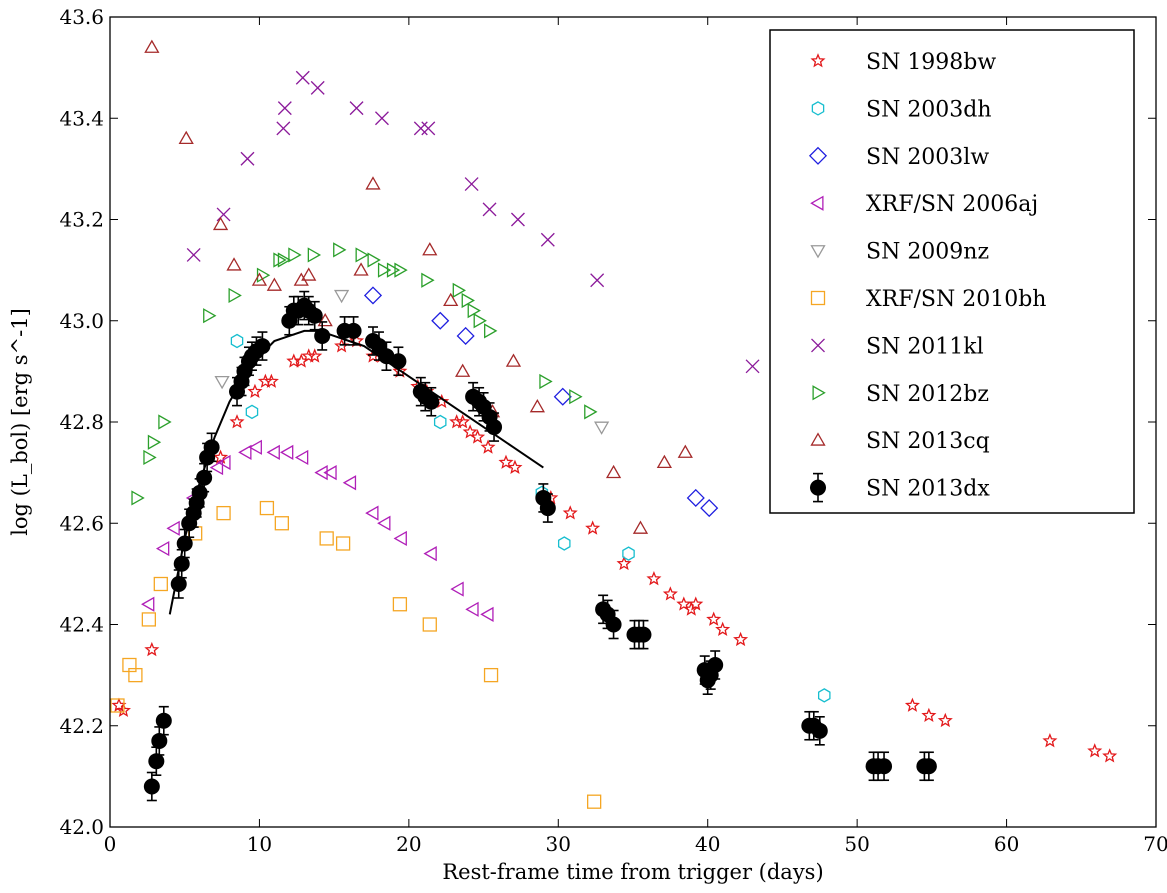  I want to click on legend-label-5: XRF/SN 2010bh, so click(956, 299).